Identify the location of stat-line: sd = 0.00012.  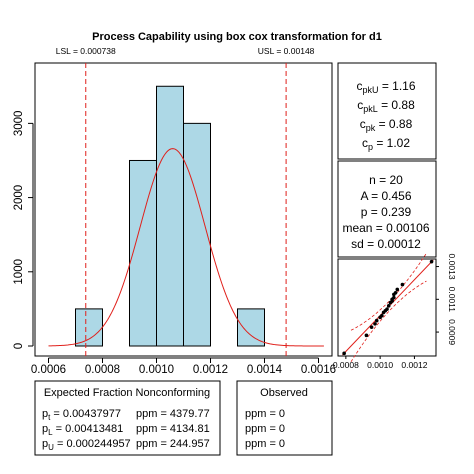
(386, 244).